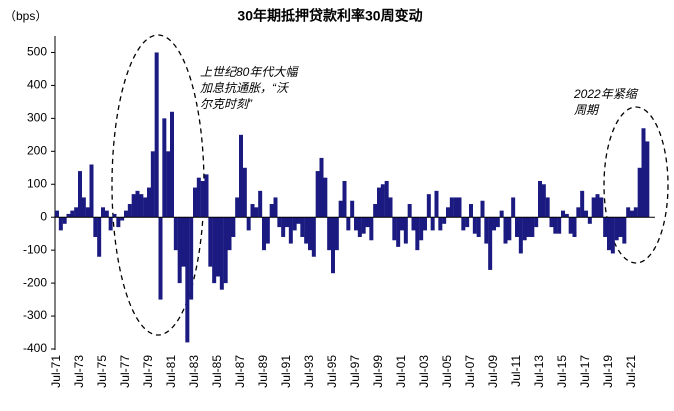  Describe the element at coordinates (43, 216) in the screenshot. I see `y-tick-label: 0` at that location.